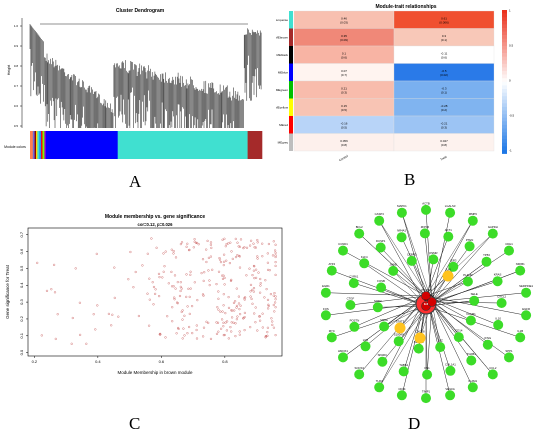 This screenshot has width=550, height=442. What do you see at coordinates (449, 389) in the screenshot?
I see `network-node-label: VEGFA` at bounding box center [449, 389].